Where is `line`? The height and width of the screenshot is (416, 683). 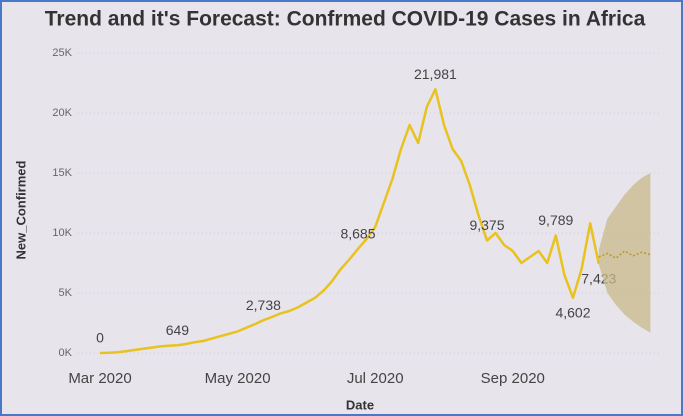
line is located at coordinates (624, 254).